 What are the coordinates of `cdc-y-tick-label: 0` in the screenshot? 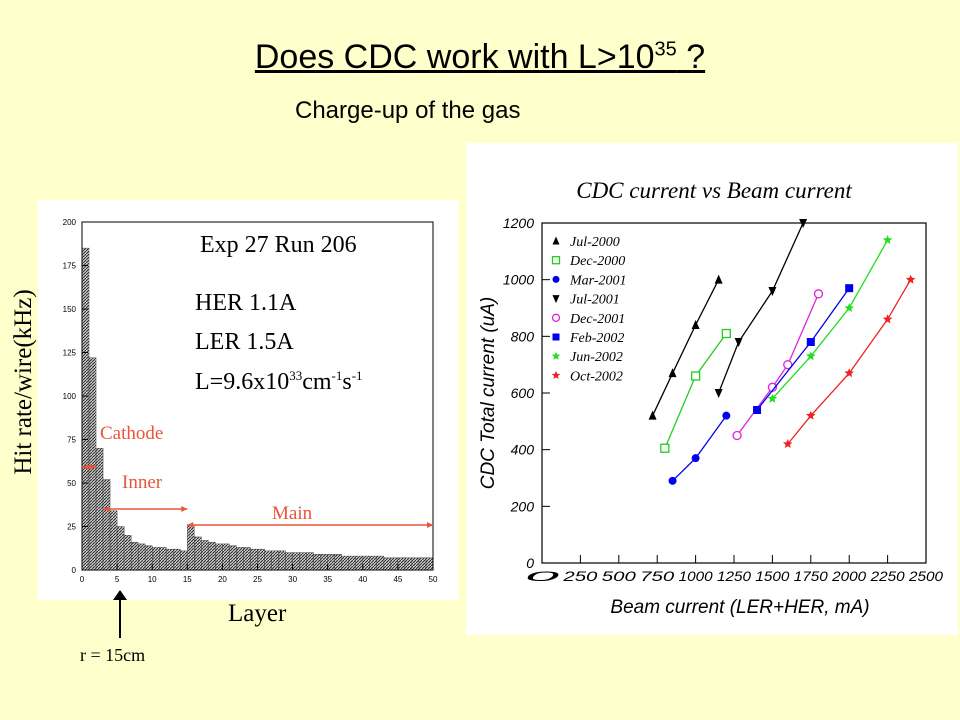 It's located at (530, 563).